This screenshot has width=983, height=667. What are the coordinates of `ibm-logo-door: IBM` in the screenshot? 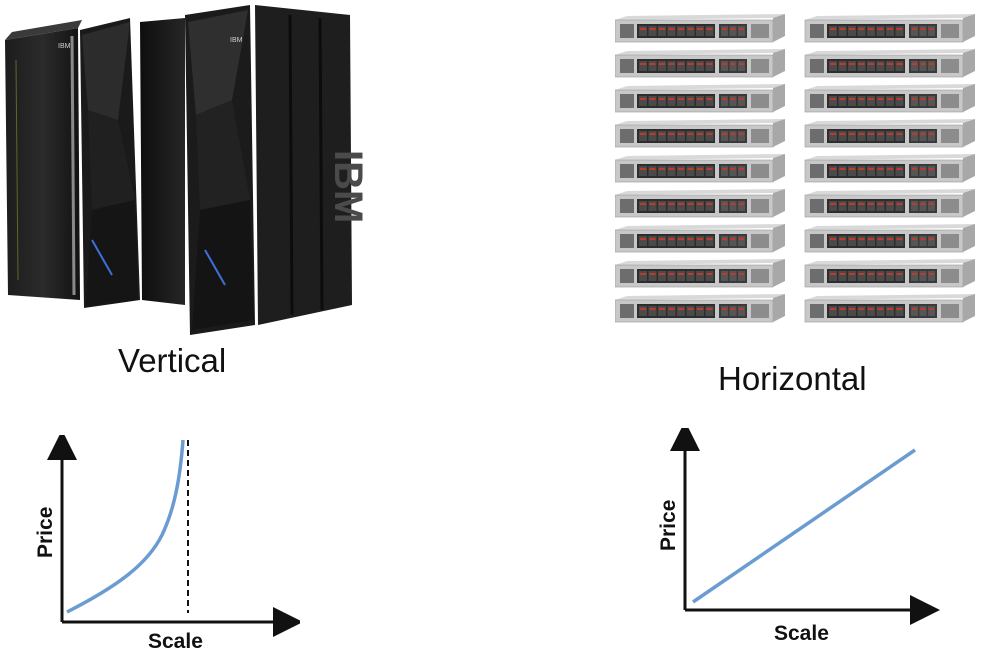 It's located at (236, 40).